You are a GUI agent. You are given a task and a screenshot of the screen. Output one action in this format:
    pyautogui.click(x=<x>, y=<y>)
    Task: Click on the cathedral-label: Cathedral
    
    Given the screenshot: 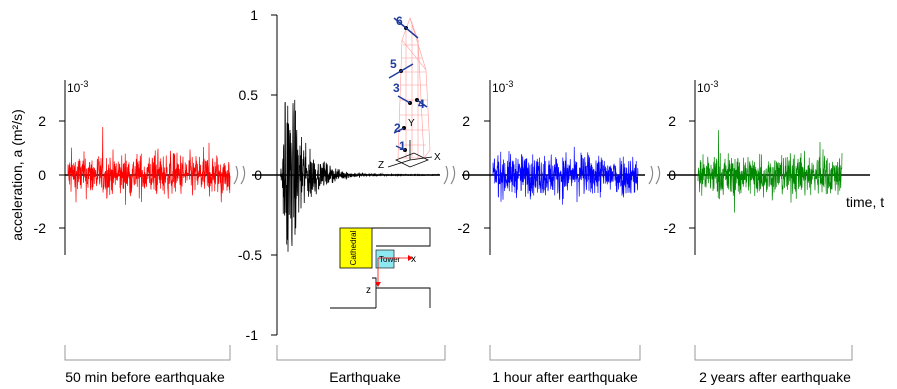 What is the action you would take?
    pyautogui.click(x=353, y=247)
    